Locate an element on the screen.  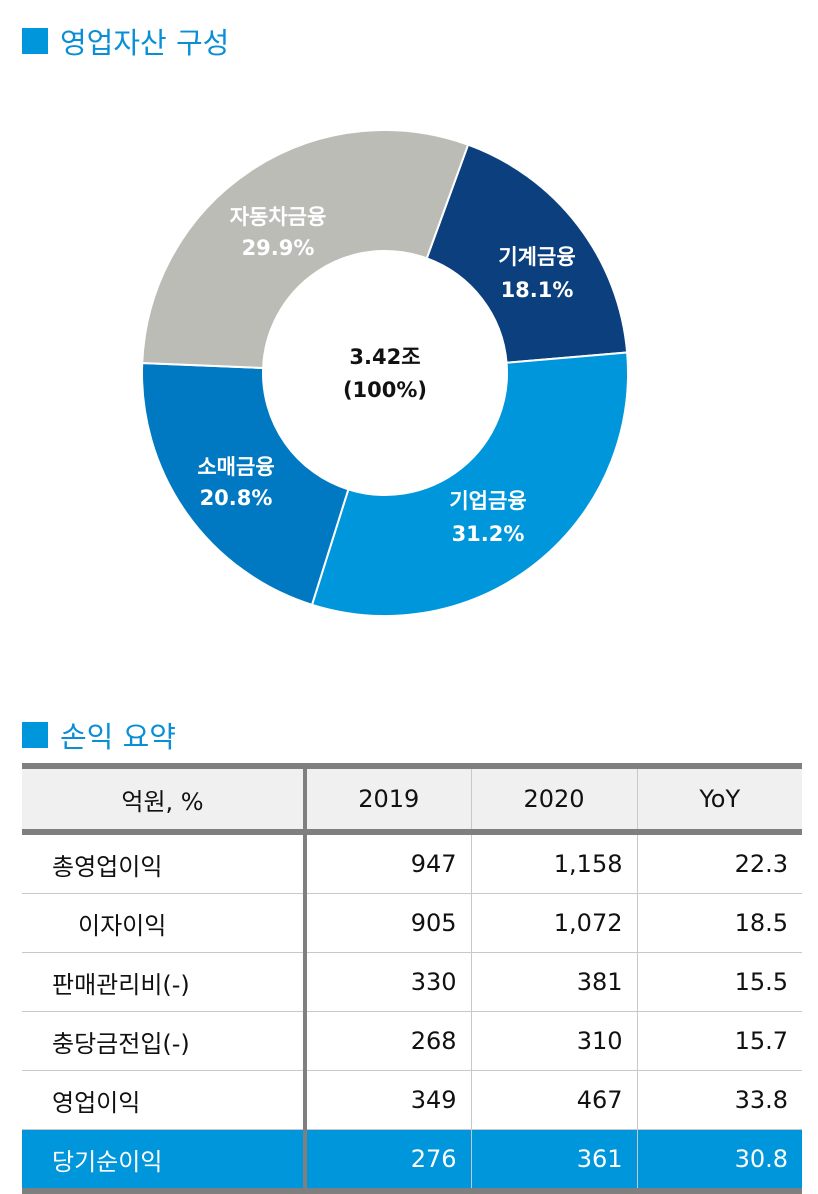
table-row: 충당금전입(-) 268 310 15.7 is located at coordinates (412, 1041).